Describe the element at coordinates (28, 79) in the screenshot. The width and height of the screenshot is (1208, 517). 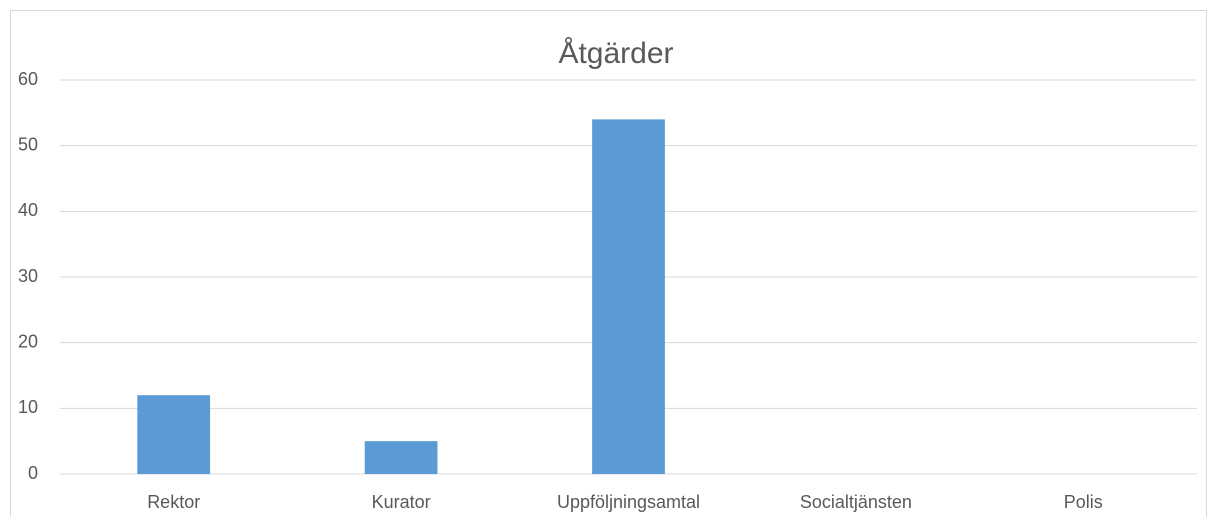
I see `y-tick-label: 60` at that location.